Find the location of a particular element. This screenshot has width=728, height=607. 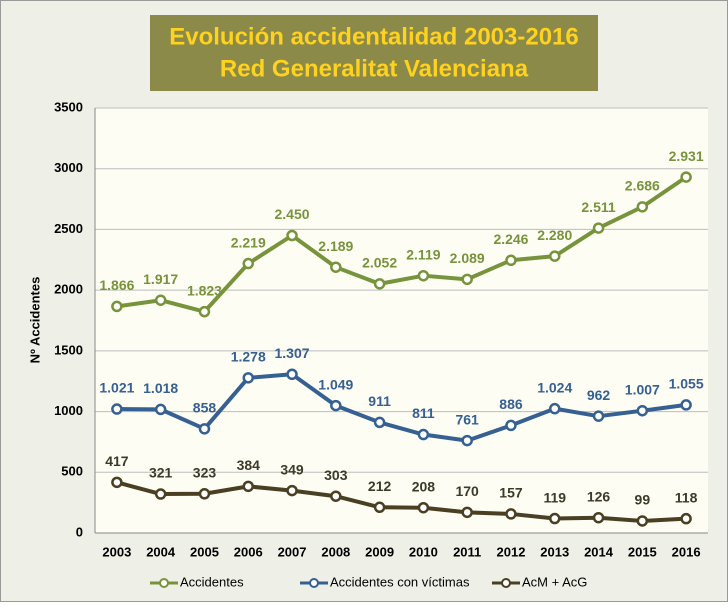

data-label: 99 is located at coordinates (643, 500).